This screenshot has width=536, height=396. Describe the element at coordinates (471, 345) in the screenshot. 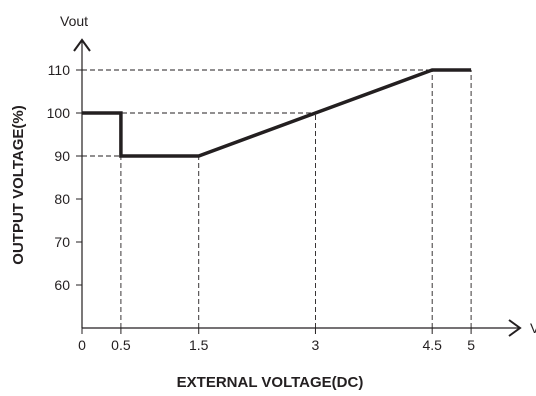

I see `x-tick-label: 5` at that location.